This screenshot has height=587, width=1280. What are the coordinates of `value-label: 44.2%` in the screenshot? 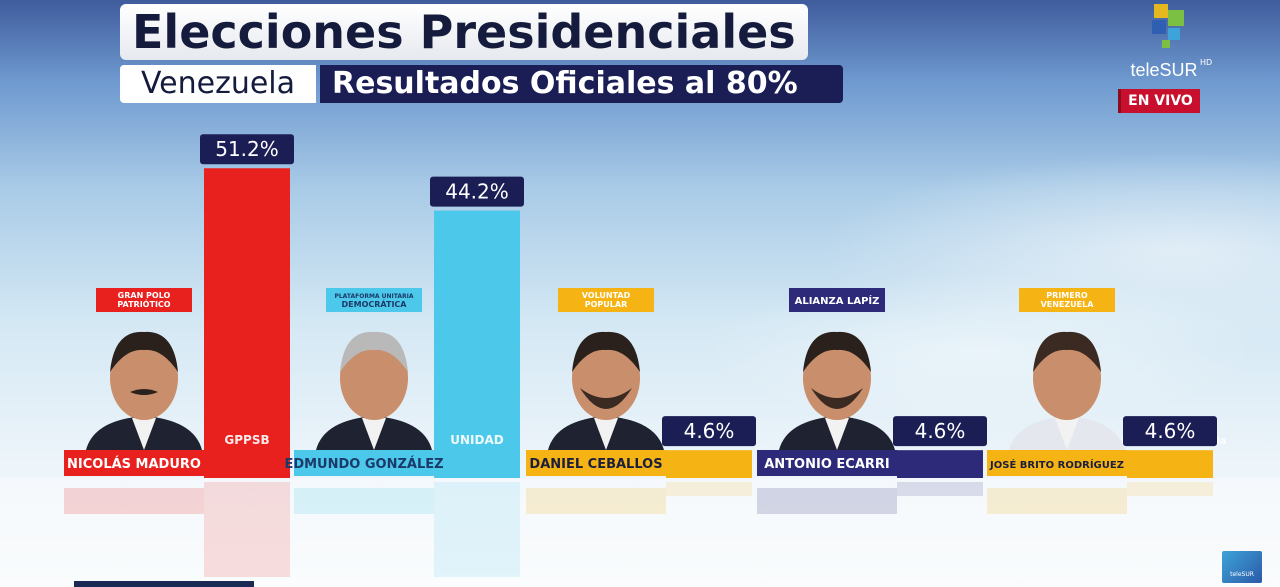 It's located at (477, 192).